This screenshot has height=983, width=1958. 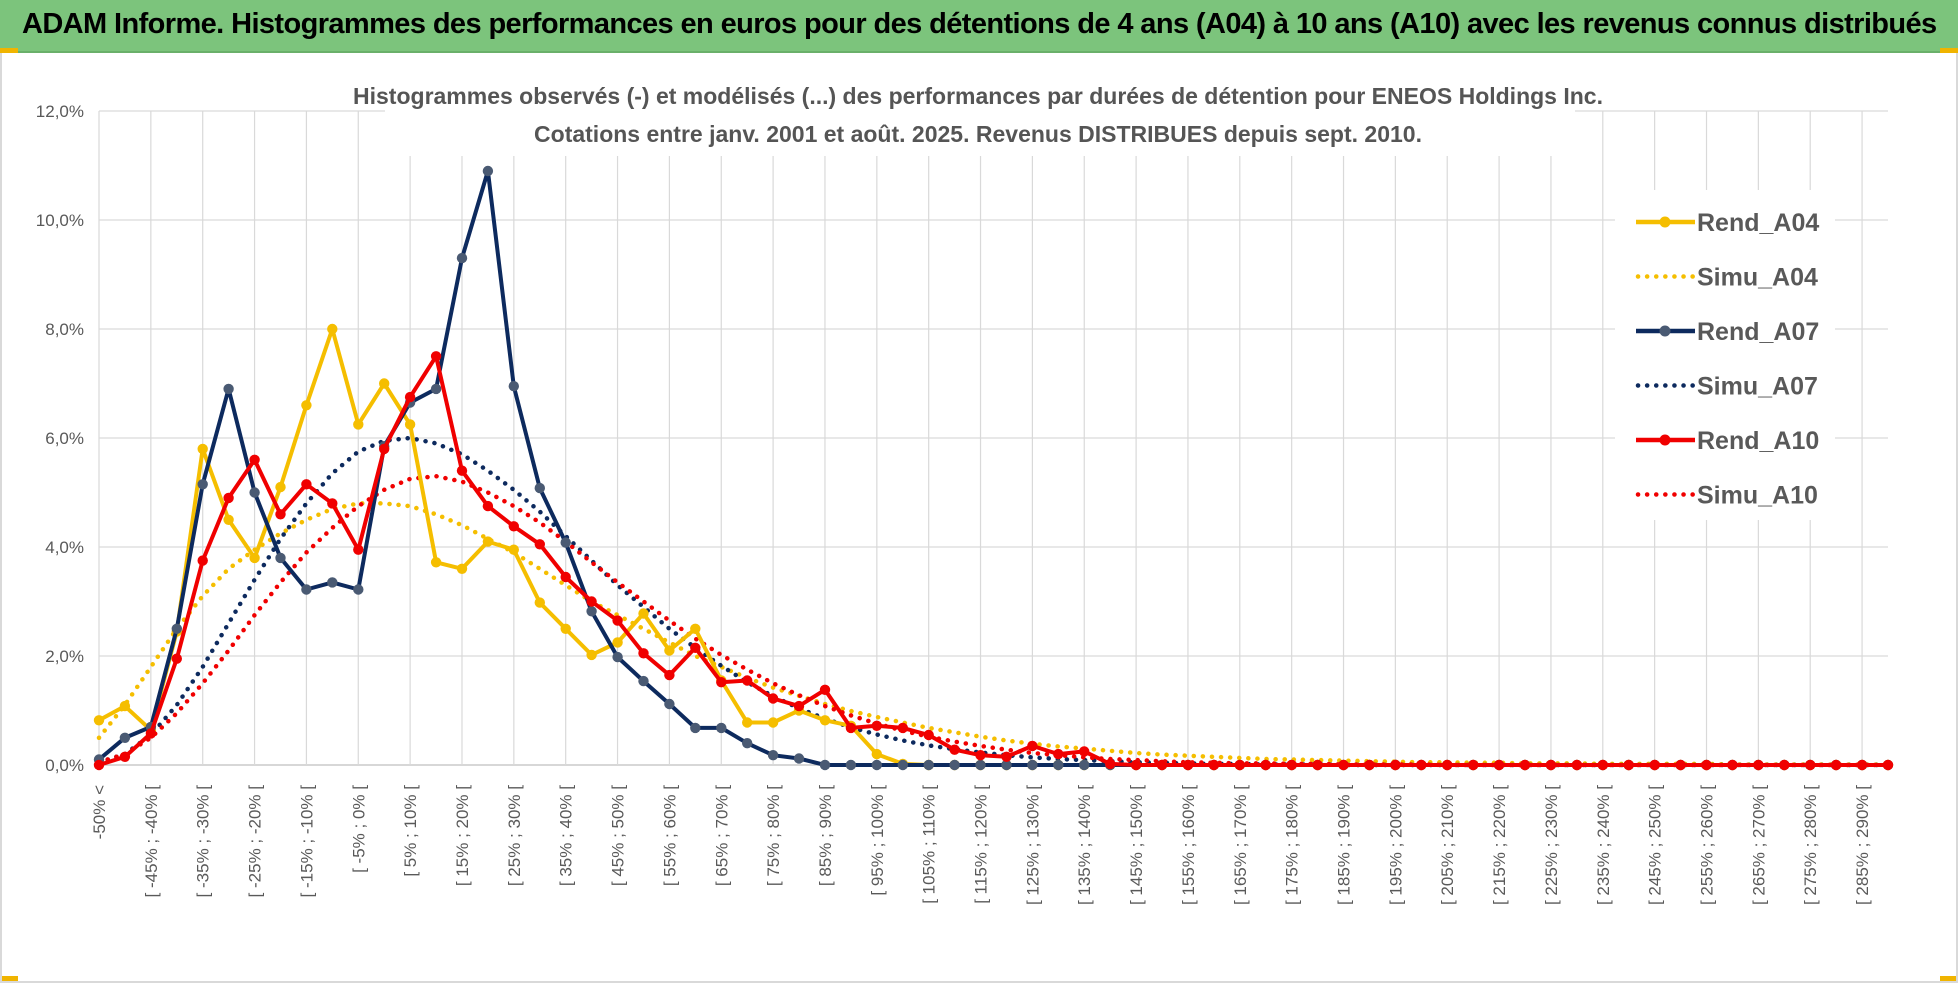 What do you see at coordinates (1757, 278) in the screenshot?
I see `legend-label: Simu_A04` at bounding box center [1757, 278].